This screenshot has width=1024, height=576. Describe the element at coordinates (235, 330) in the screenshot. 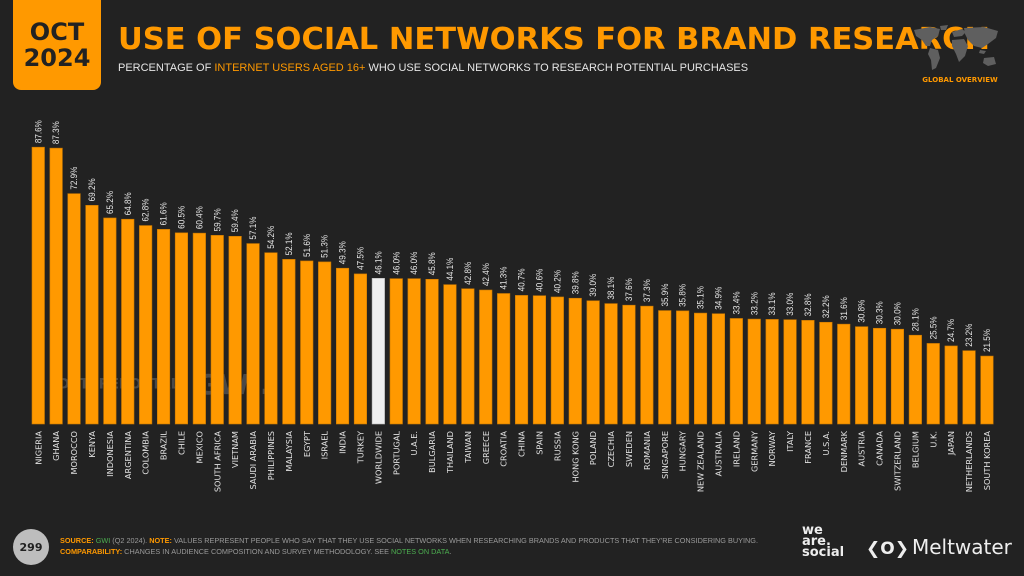

I see `bar-vietnam` at that location.